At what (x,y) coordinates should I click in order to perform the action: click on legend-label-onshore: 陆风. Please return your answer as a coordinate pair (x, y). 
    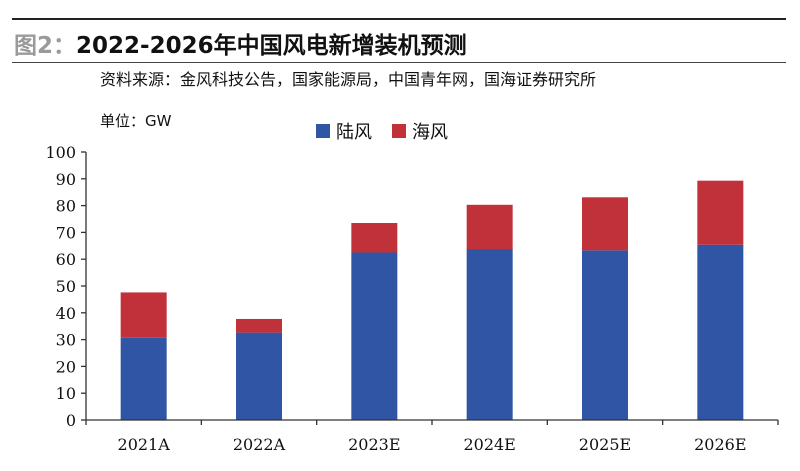
    Looking at the image, I should click on (354, 132).